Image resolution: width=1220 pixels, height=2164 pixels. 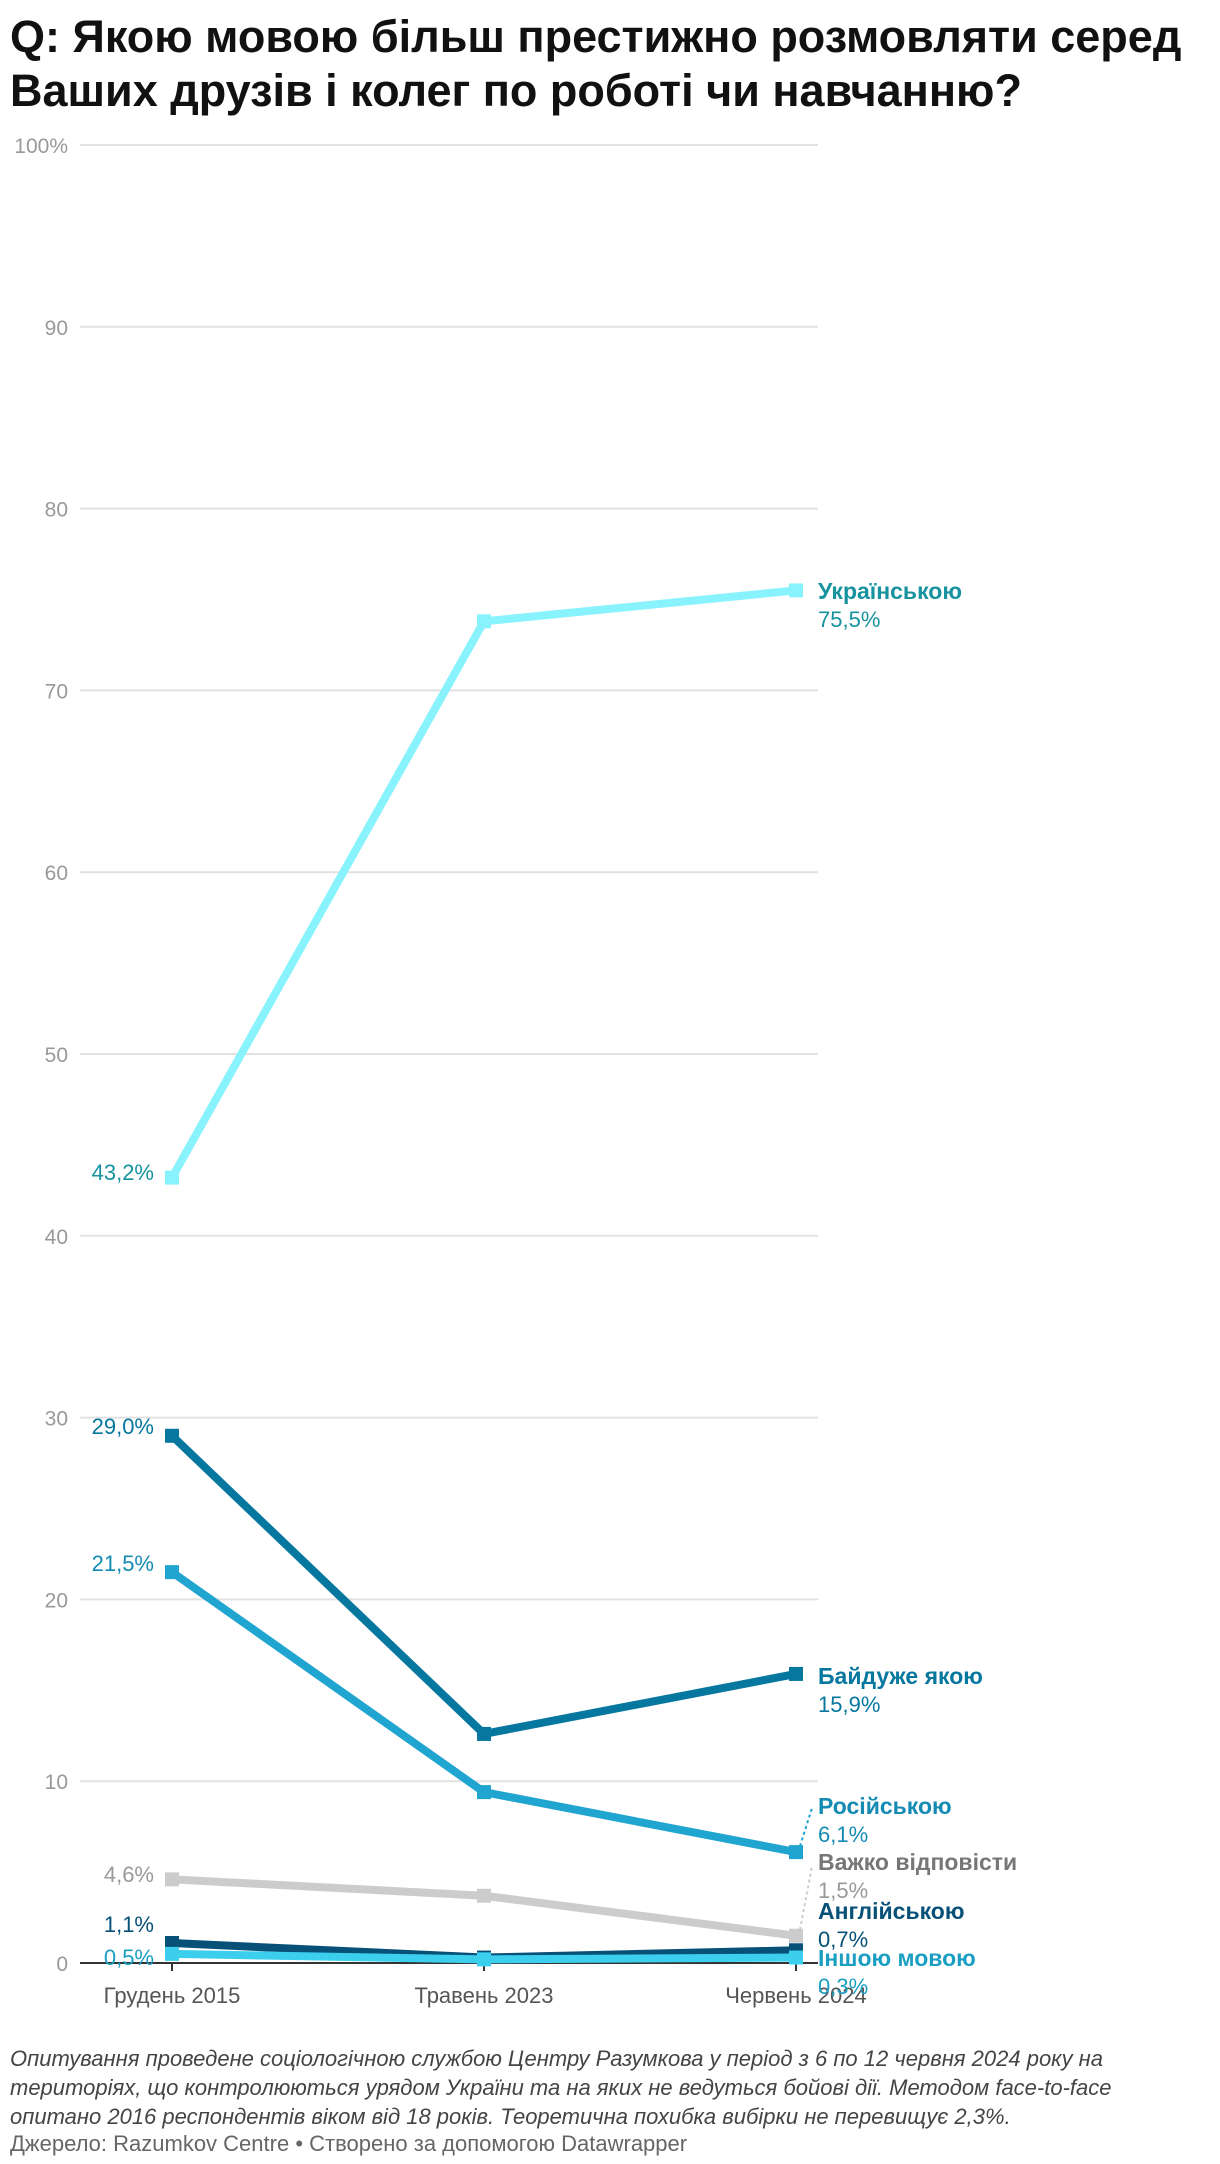 What do you see at coordinates (849, 619) in the screenshot?
I see `end-value-label: 75,5%` at bounding box center [849, 619].